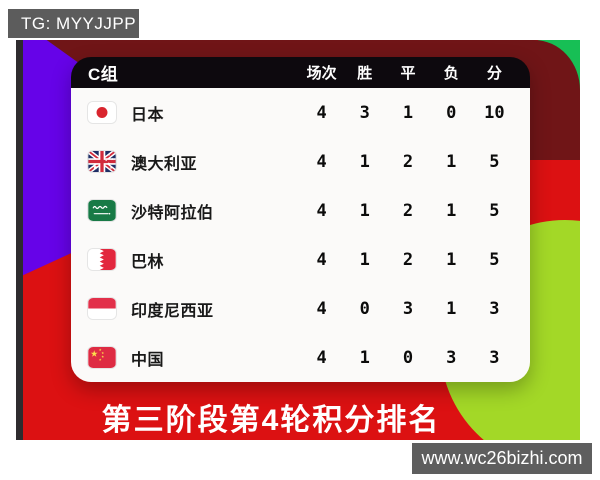 The image size is (600, 480). I want to click on table-row: 澳大利亚 4 1 2 1 5, so click(300, 161).